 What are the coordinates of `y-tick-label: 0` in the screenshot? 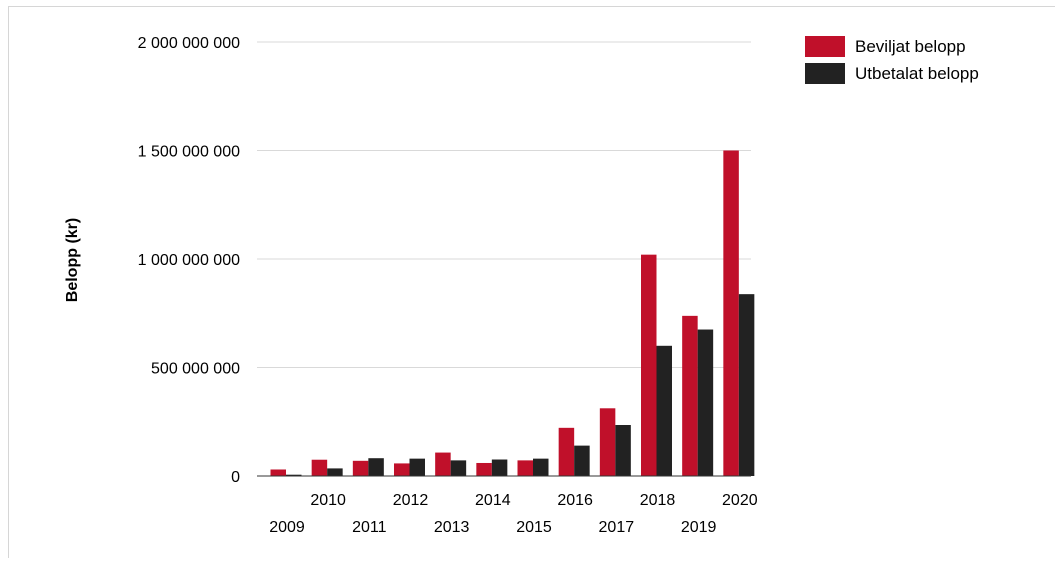 It's located at (235, 477).